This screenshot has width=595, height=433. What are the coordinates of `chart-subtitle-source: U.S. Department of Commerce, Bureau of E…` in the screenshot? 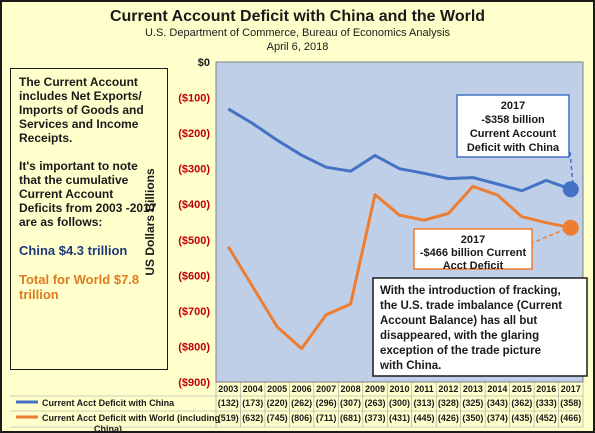 It's located at (297, 33).